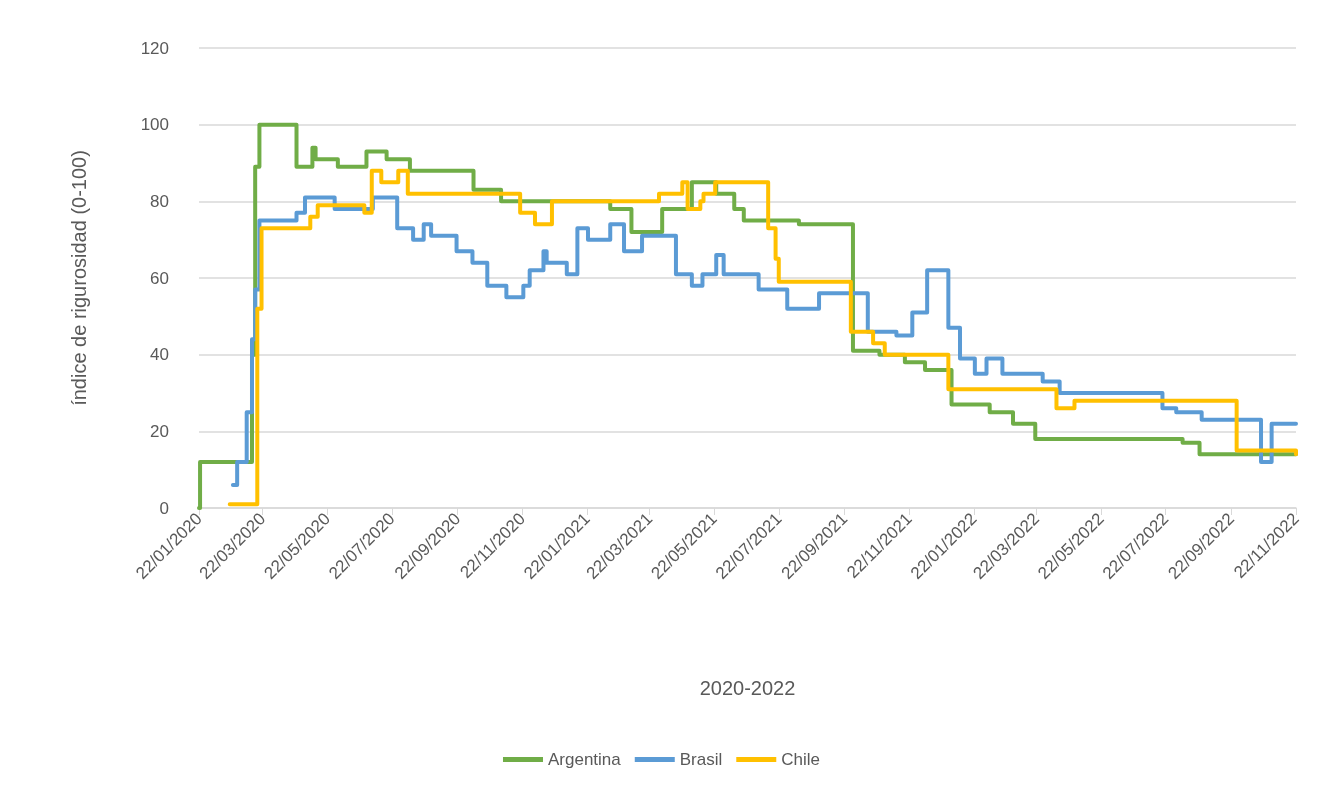 Image resolution: width=1323 pixels, height=803 pixels. What do you see at coordinates (159, 355) in the screenshot?
I see `y-tick-label: 40` at bounding box center [159, 355].